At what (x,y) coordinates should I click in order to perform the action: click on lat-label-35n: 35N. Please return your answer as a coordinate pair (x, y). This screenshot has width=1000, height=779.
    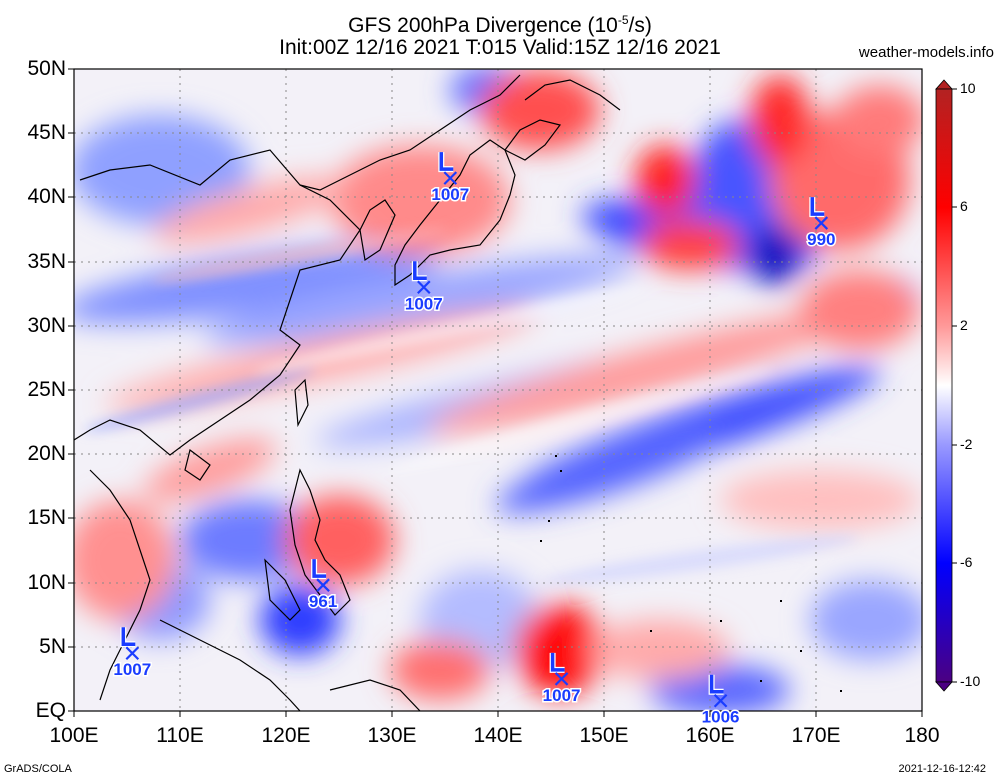
    Looking at the image, I should click on (46, 261).